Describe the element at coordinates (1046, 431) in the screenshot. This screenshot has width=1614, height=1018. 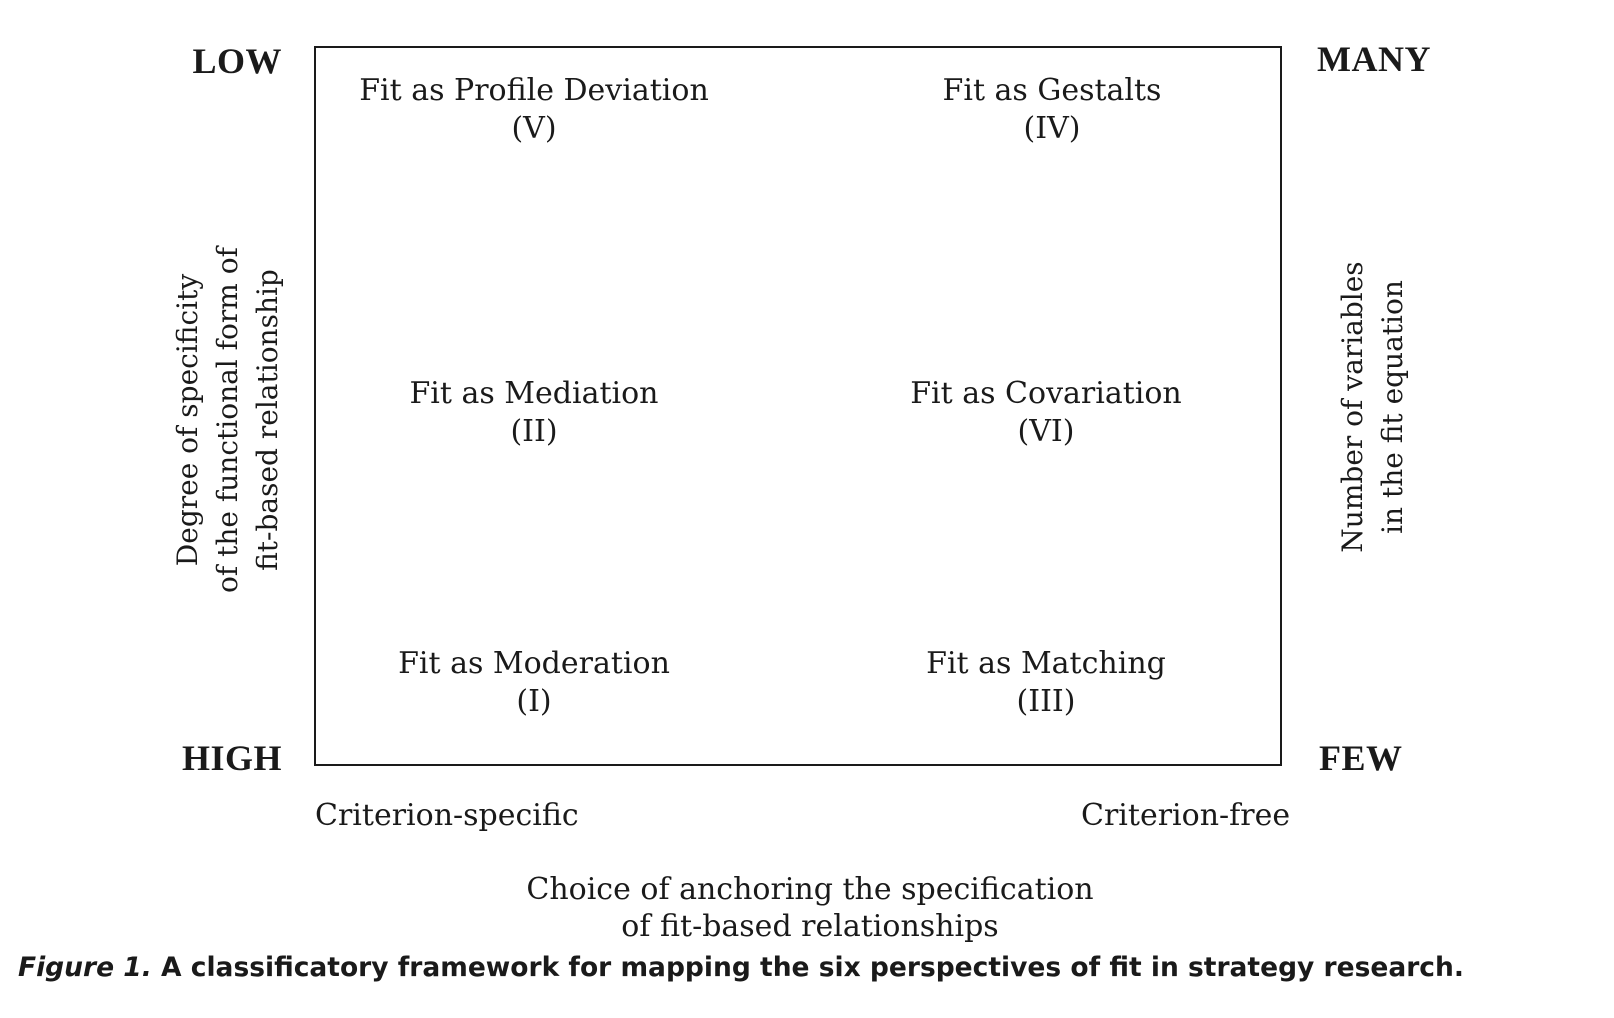
I see `cell-numeral: (VI)` at that location.